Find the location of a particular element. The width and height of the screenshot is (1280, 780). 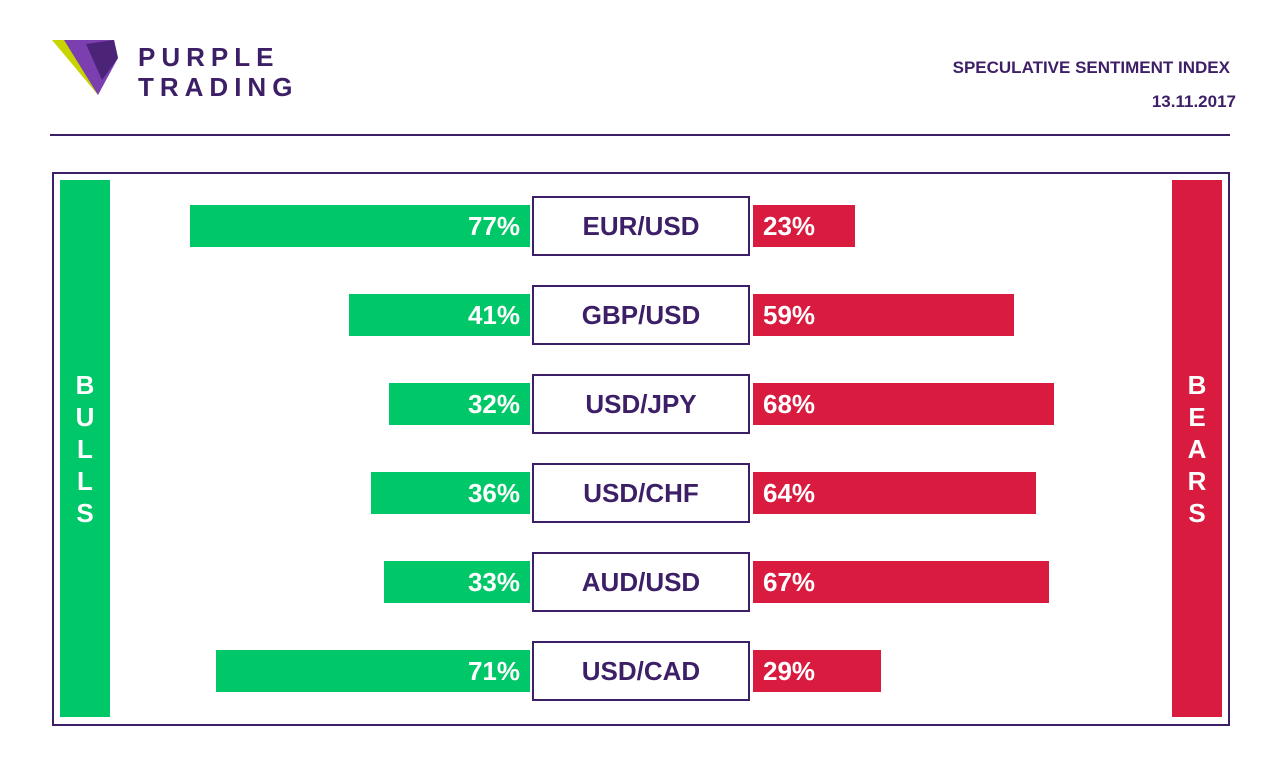

bears-bar: 23% is located at coordinates (804, 226).